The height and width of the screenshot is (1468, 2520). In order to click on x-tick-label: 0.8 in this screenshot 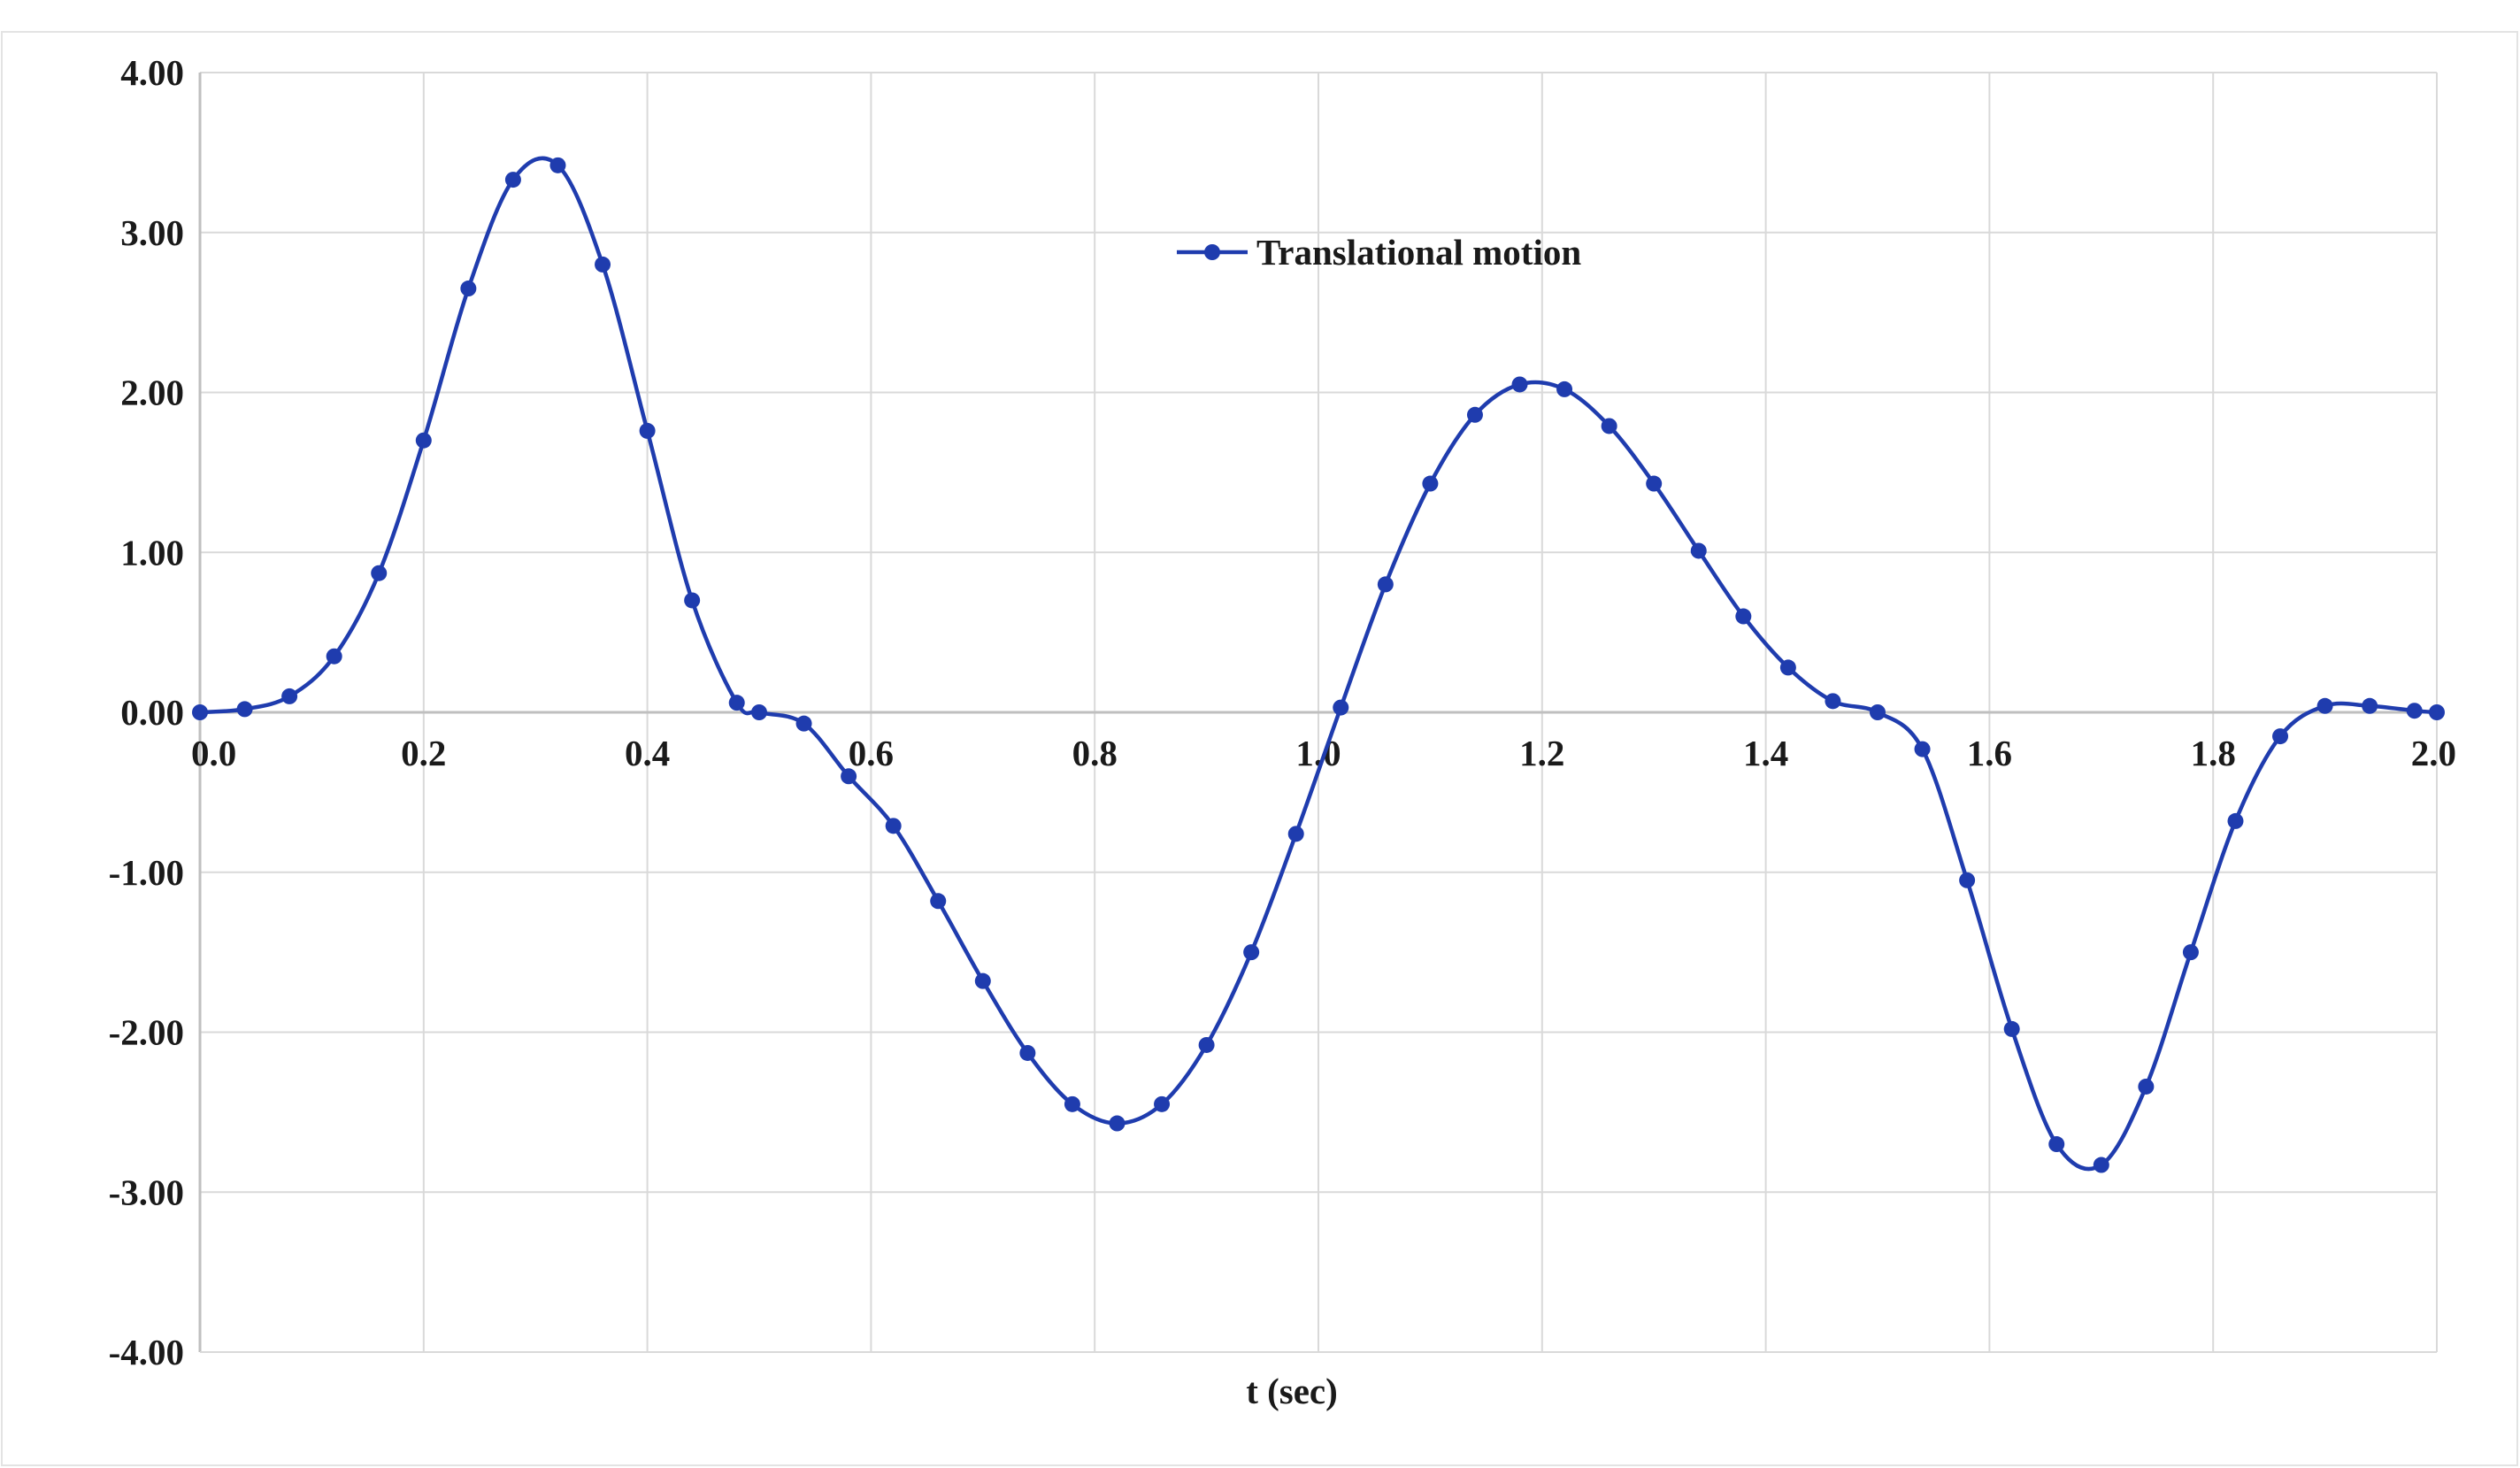, I will do `click(1095, 753)`.